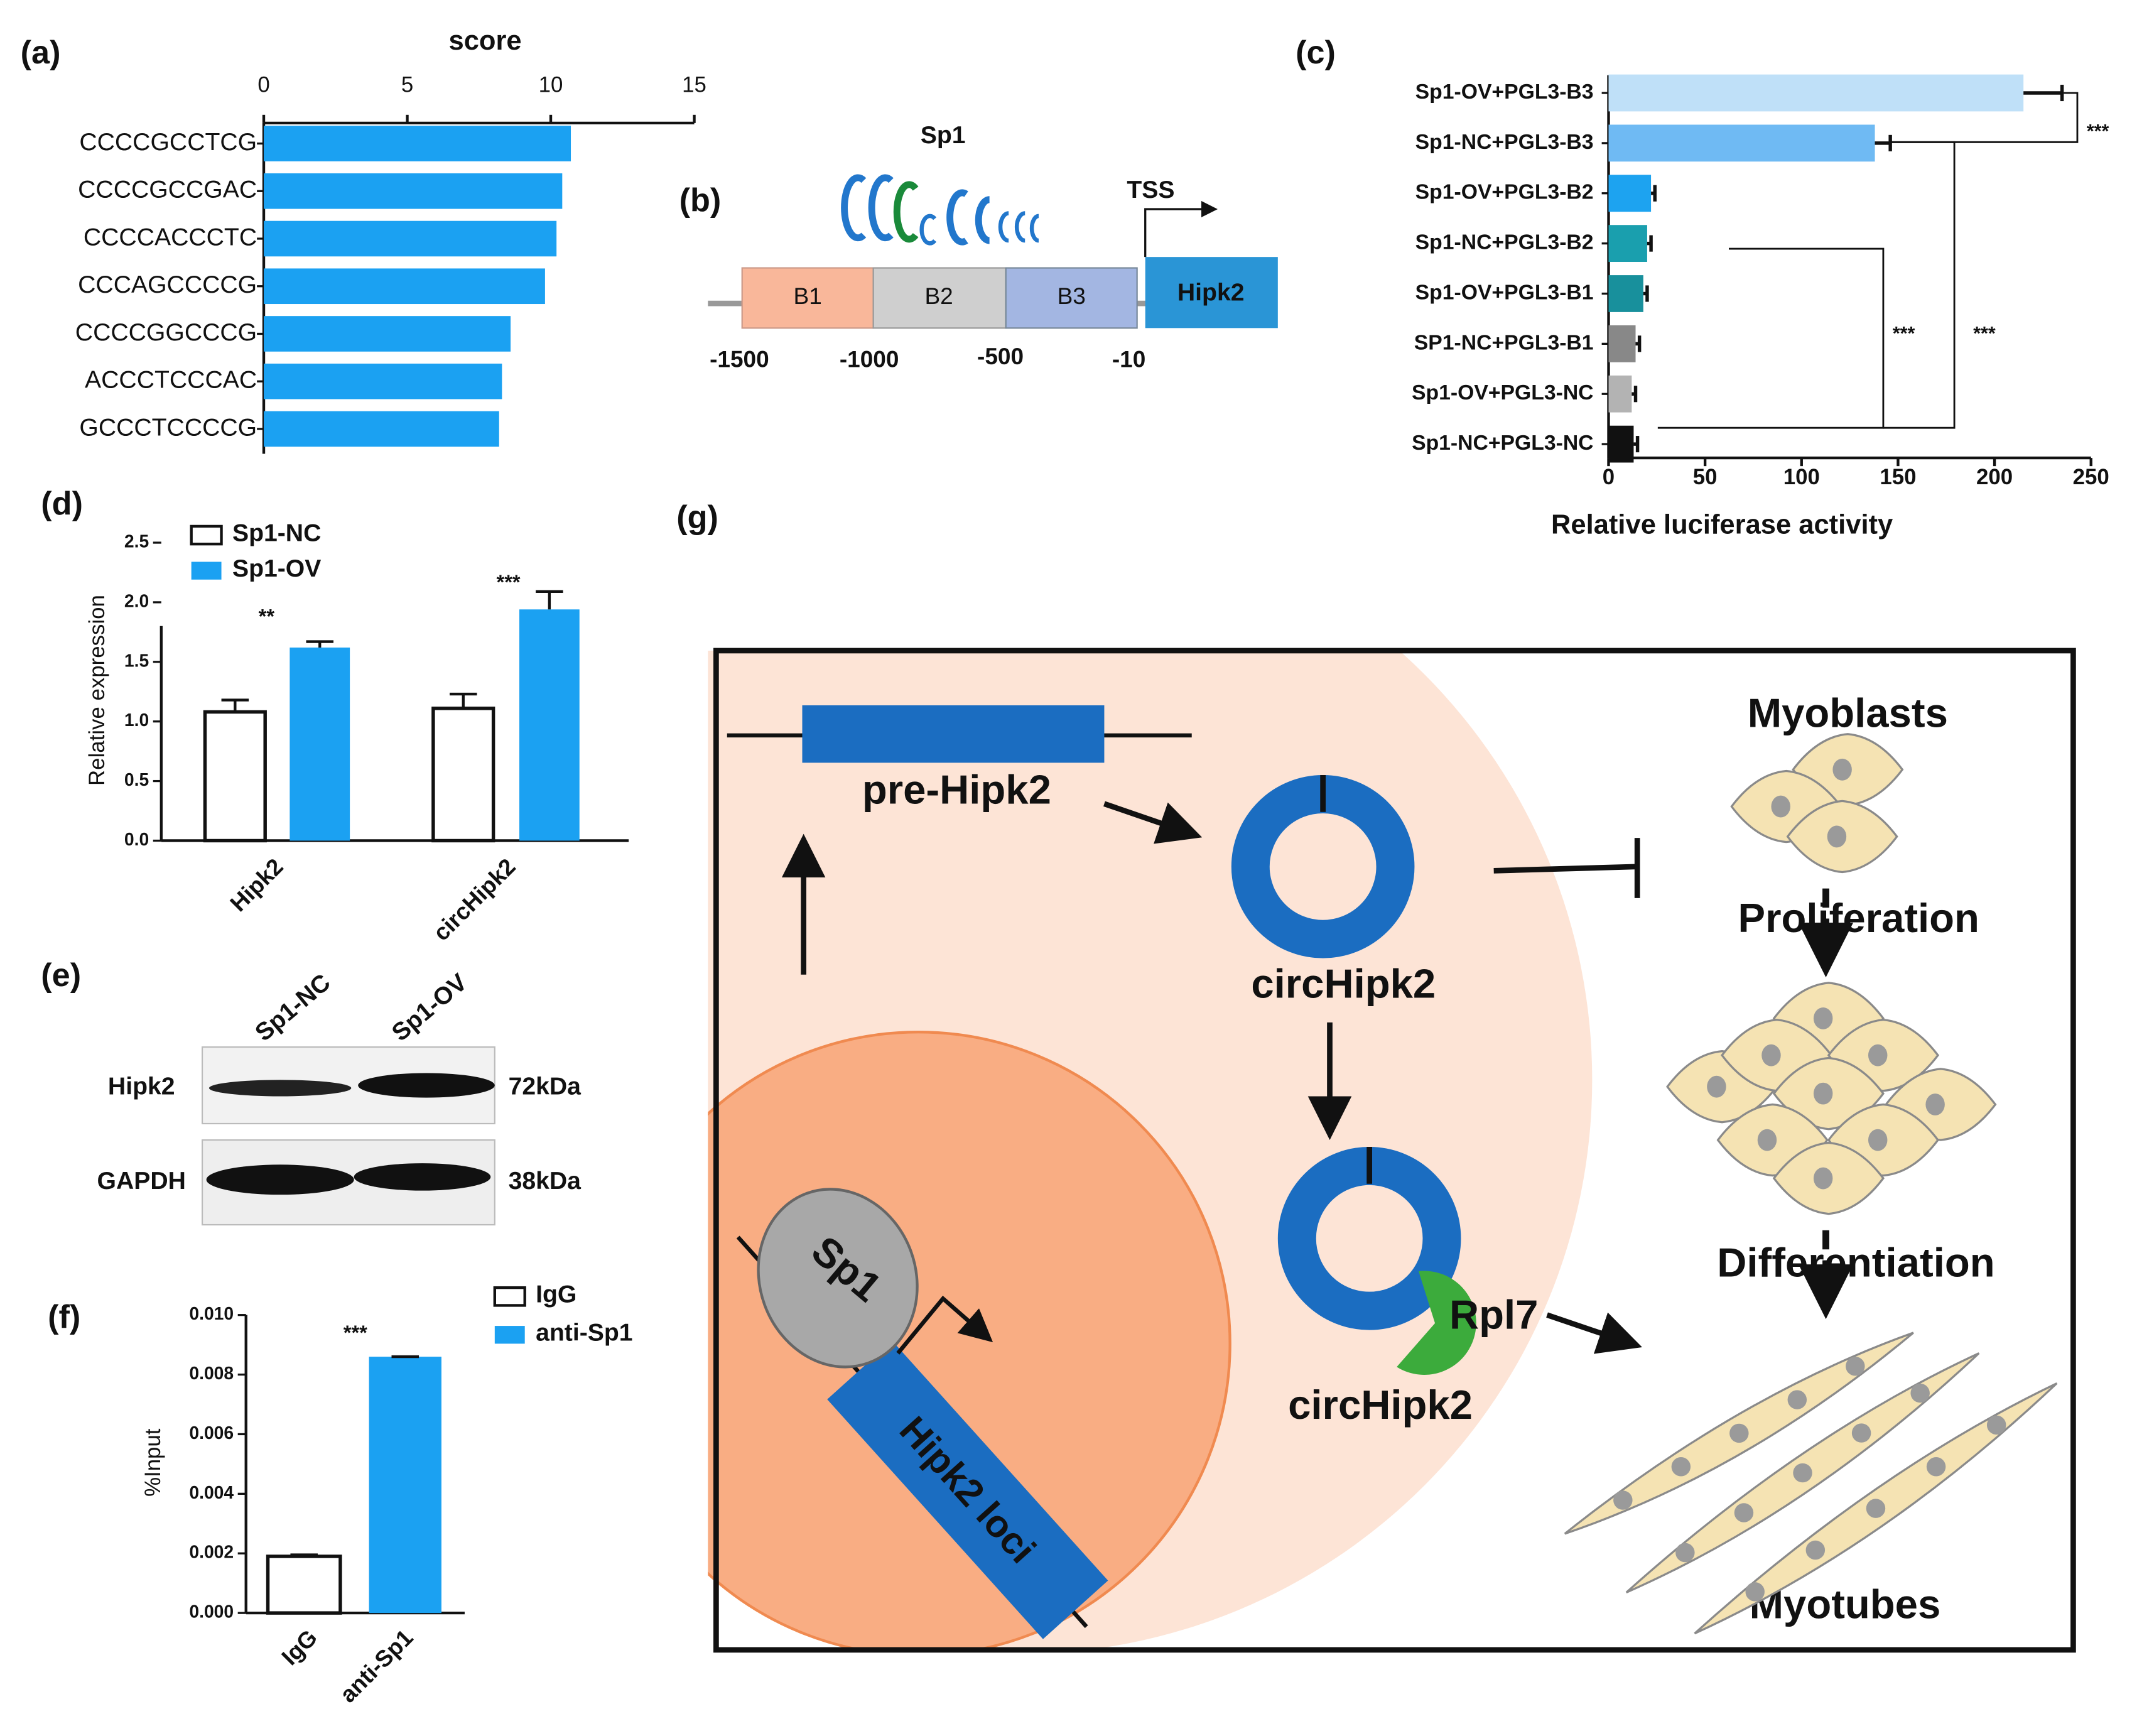 This screenshot has height=1736, width=2132. I want to click on x-tick-label: circHipk2, so click(474, 900).